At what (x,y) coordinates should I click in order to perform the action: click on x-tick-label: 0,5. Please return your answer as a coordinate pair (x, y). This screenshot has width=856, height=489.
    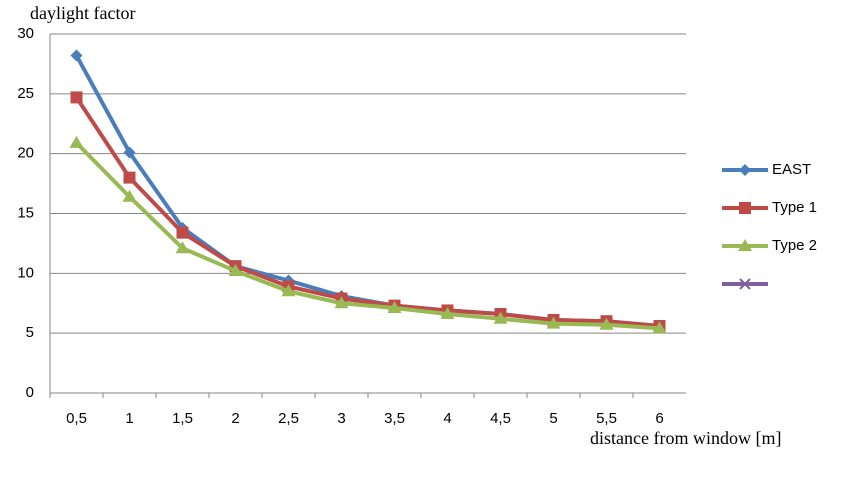
    Looking at the image, I should click on (76, 418).